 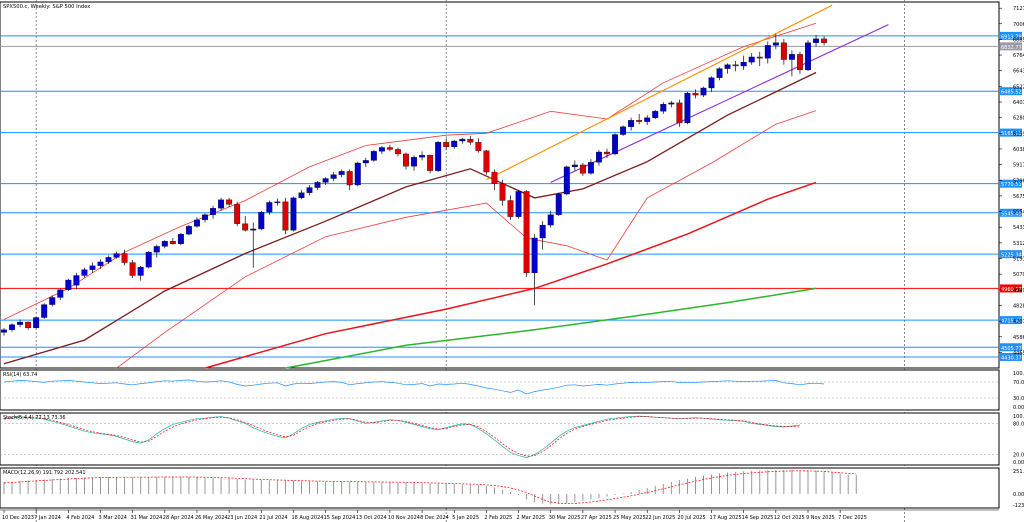 What do you see at coordinates (726, 518) in the screenshot?
I see `x-tick-label: 17 Aug 2025` at bounding box center [726, 518].